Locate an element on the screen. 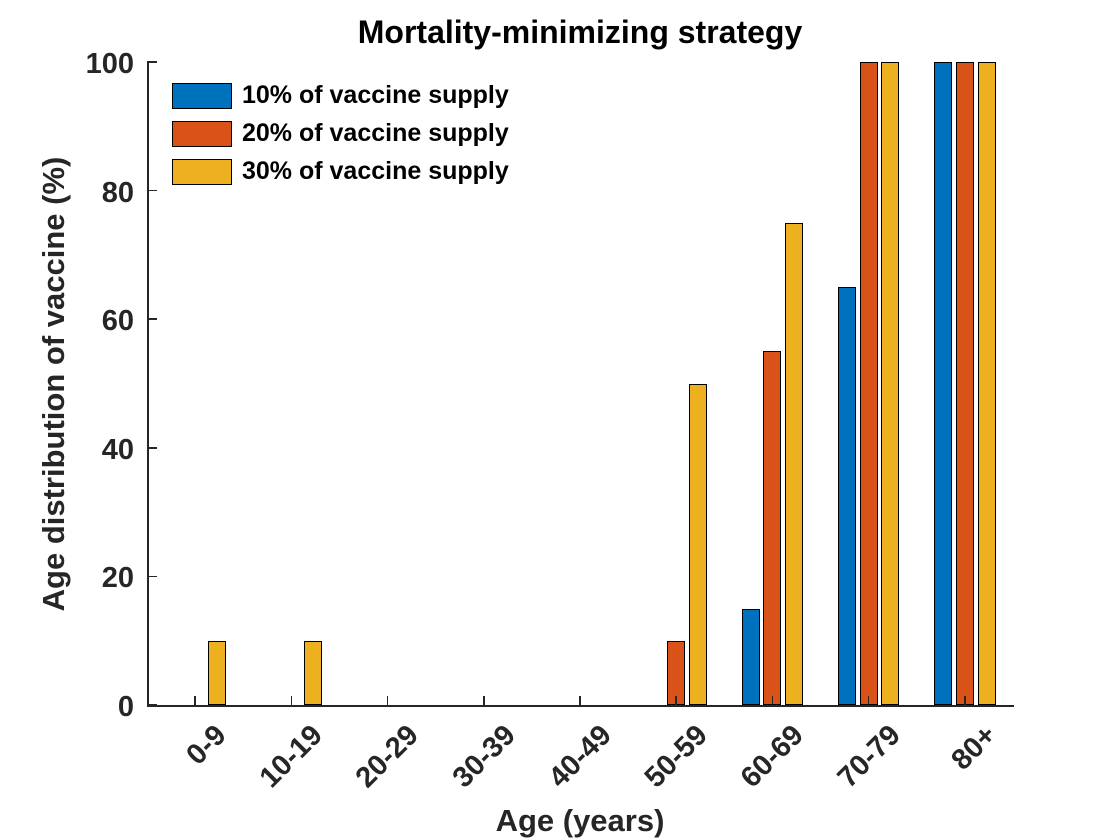 This screenshot has width=1120, height=840. y-tick-label: 40 is located at coordinates (117, 449).